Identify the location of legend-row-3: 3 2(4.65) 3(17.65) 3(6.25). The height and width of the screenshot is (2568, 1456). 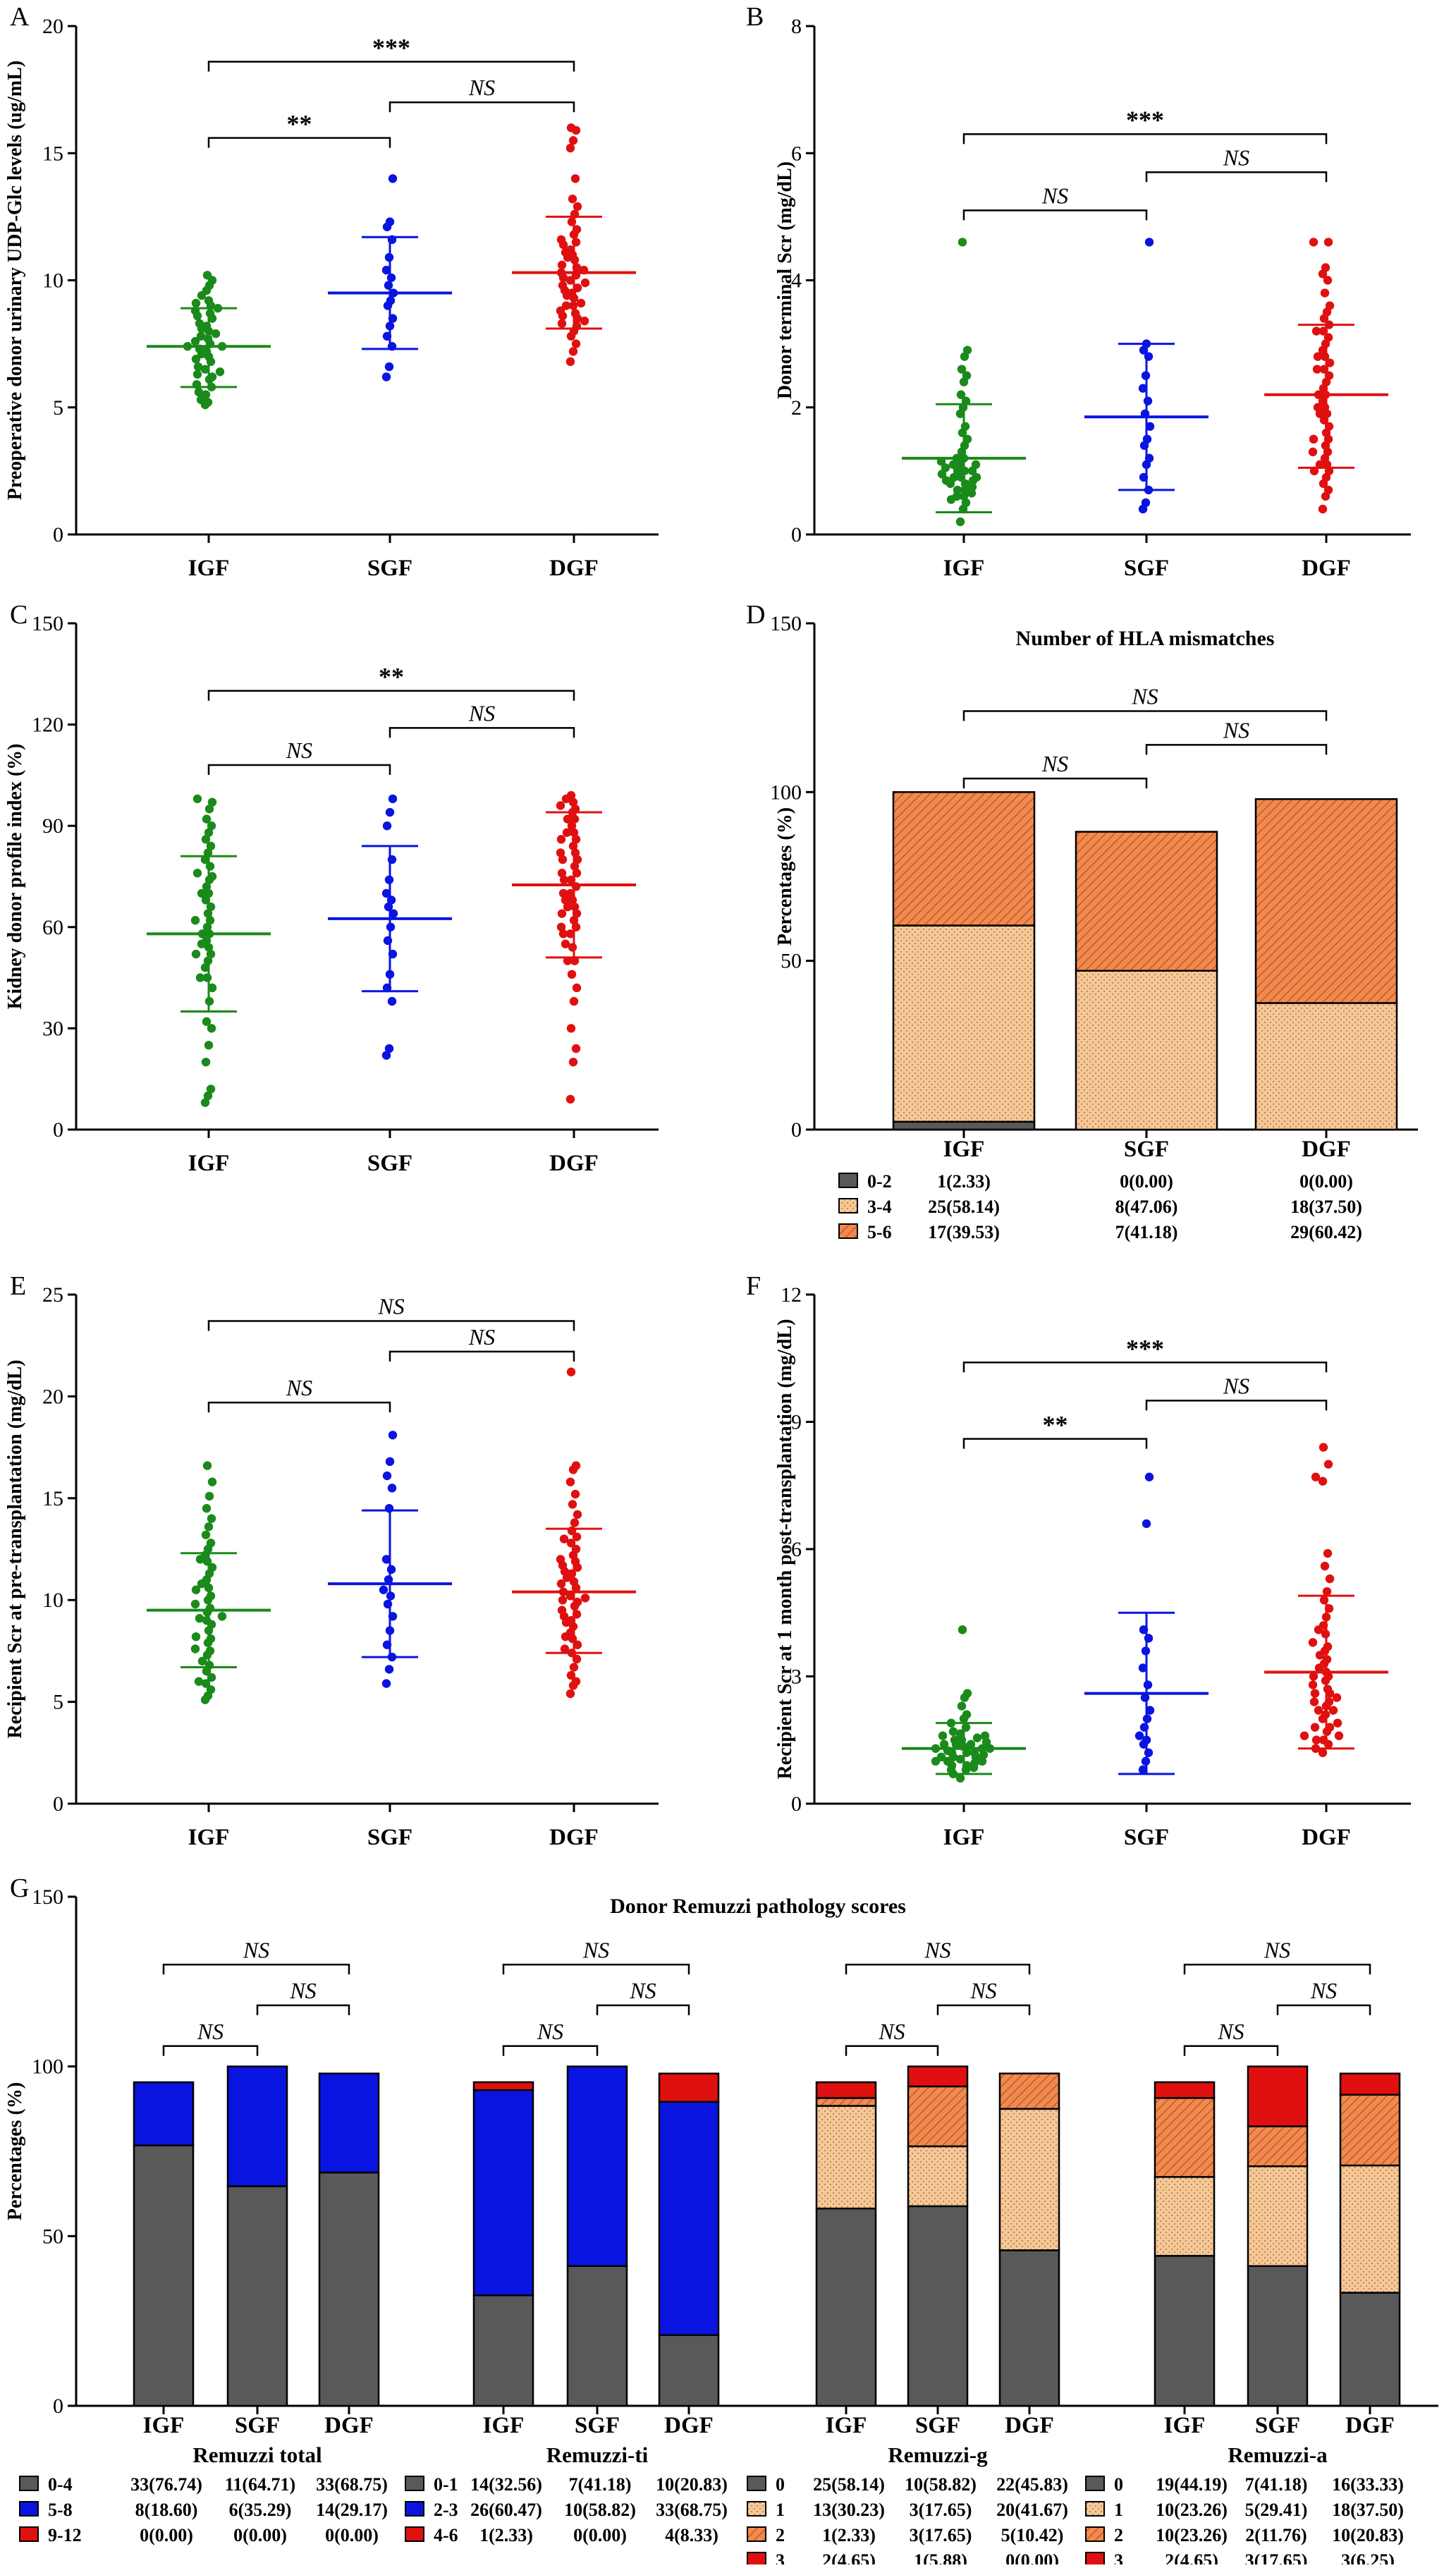
(1240, 2559).